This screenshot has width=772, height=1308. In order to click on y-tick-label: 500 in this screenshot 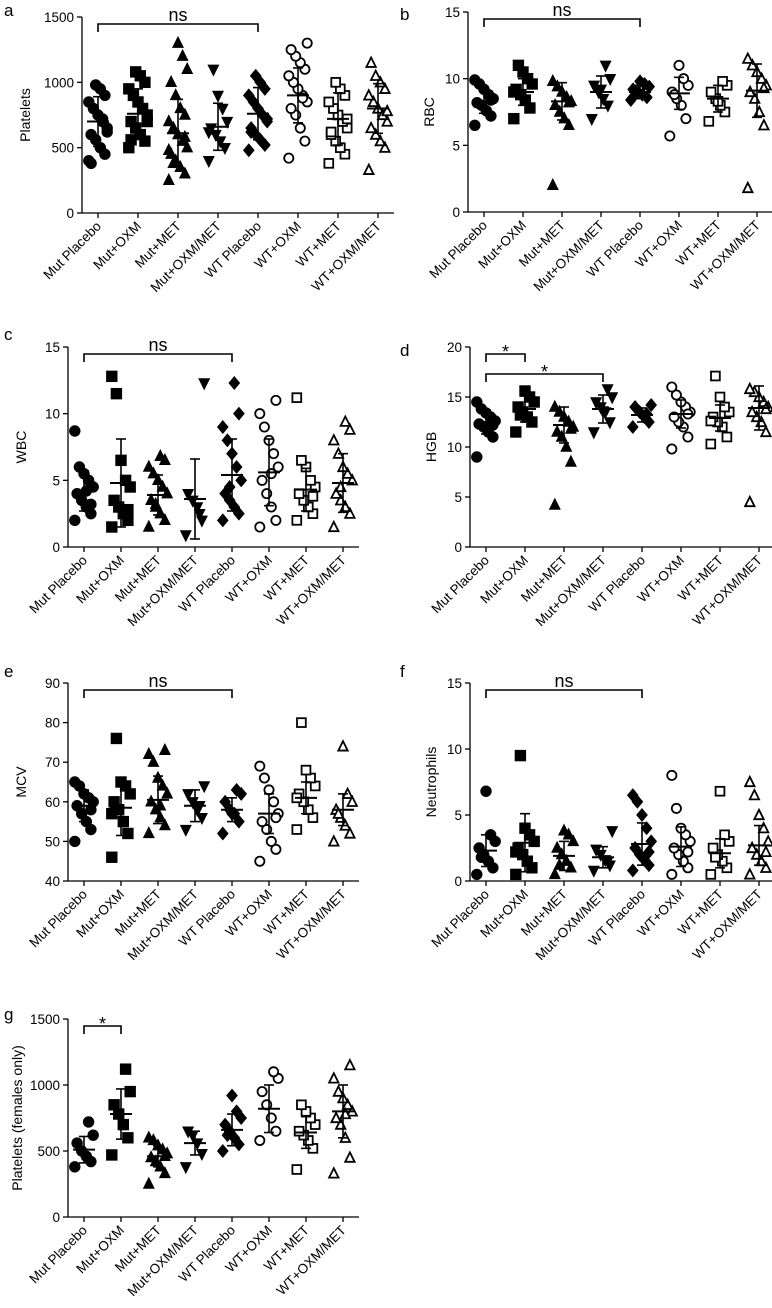, I will do `click(62, 148)`.